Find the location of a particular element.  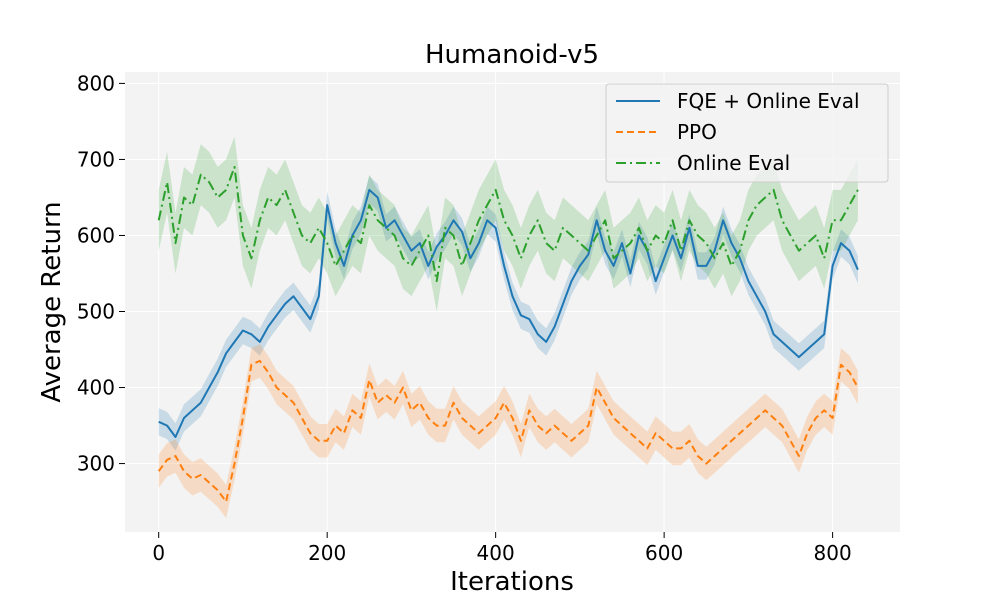

chart-title: Humanoid-v5 is located at coordinates (512, 55).